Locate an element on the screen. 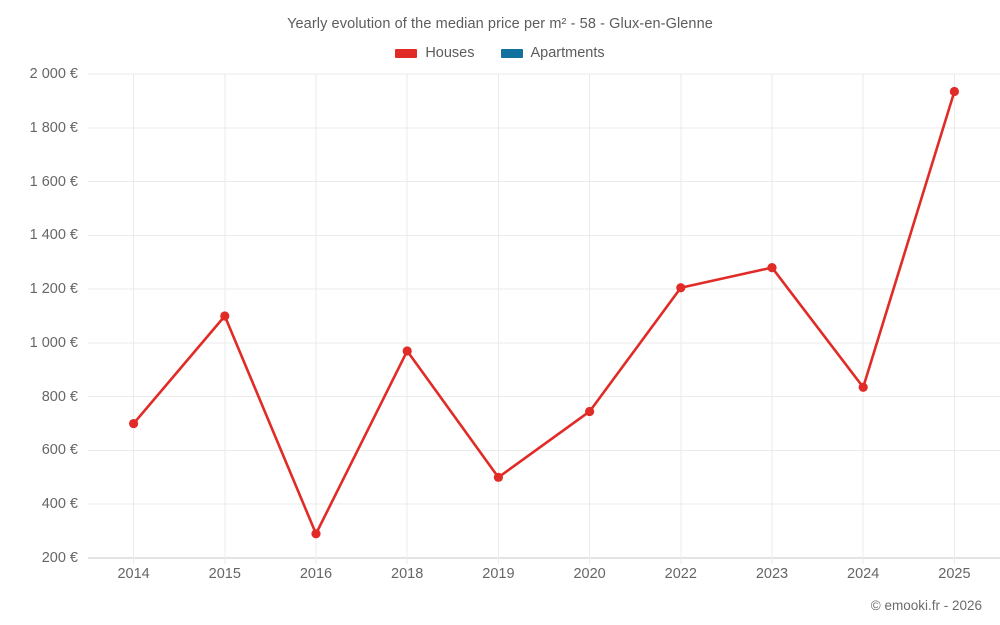 The height and width of the screenshot is (625, 1000). y-axis-tick-label: 1 000 € is located at coordinates (53, 342).